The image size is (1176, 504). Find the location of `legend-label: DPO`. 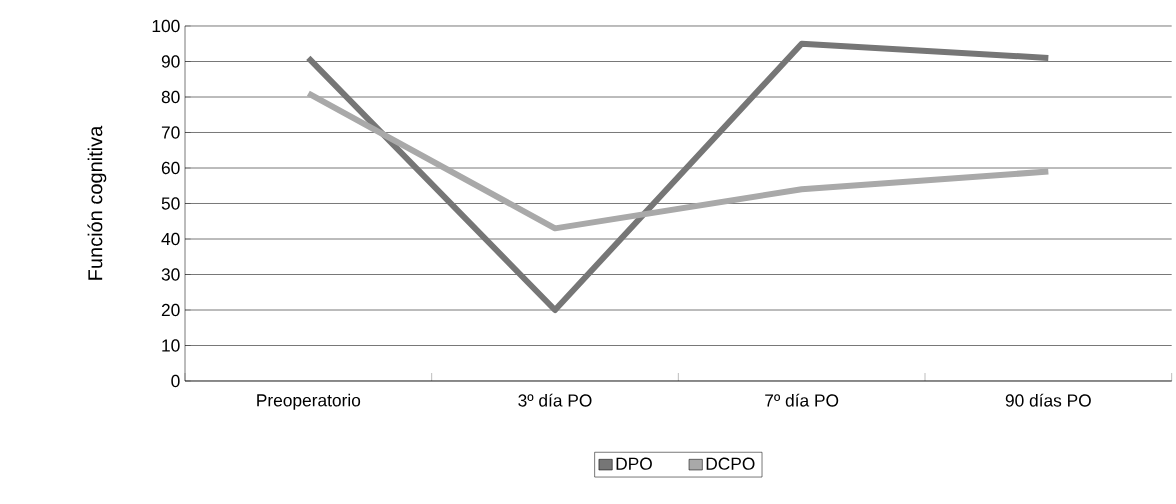

legend-label: DPO is located at coordinates (634, 463).